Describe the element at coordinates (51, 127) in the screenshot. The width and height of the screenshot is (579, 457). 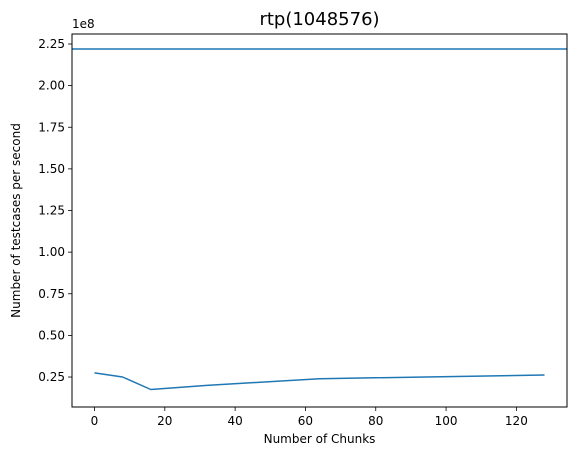
I see `y-tick-label: 1.75` at that location.